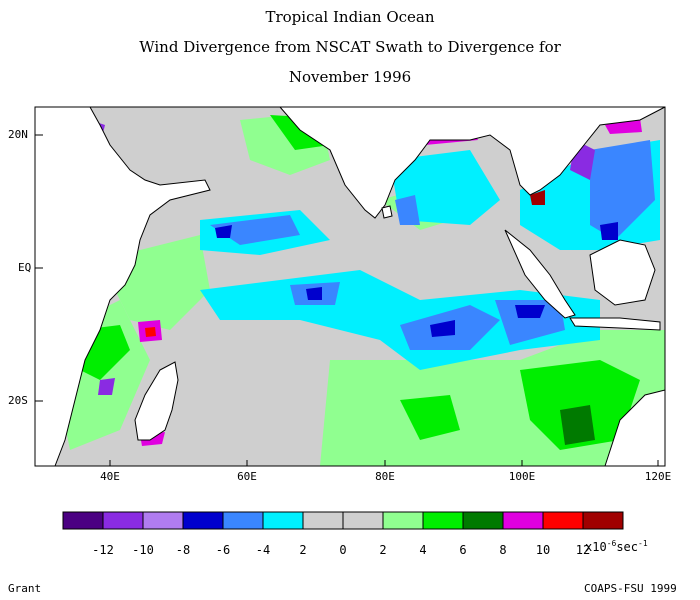 The width and height of the screenshot is (700, 600). What do you see at coordinates (110, 476) in the screenshot?
I see `lon-label-40e: 40E` at bounding box center [110, 476].